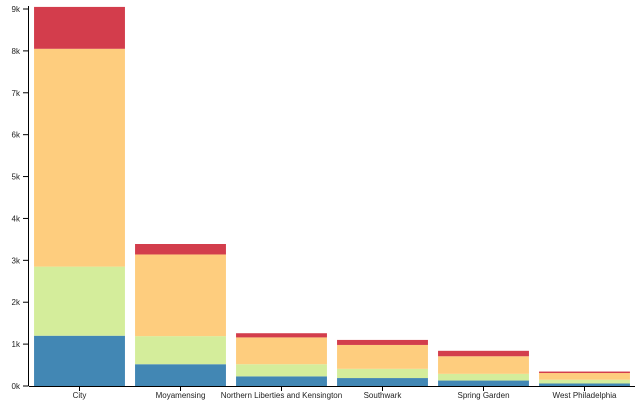  Describe the element at coordinates (20, 198) in the screenshot. I see `y-axis: 0k 1k 2k 3k 4k 5k 6k 7k 8k 9k` at that location.